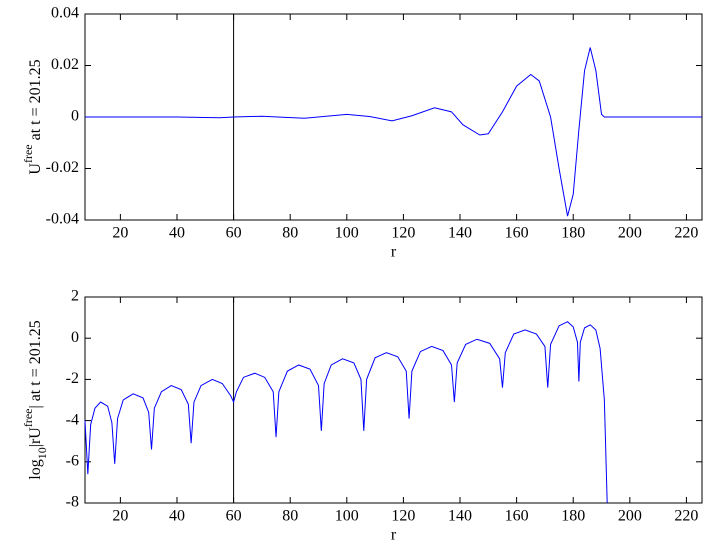  What do you see at coordinates (72, 378) in the screenshot?
I see `y-tick-label: -2` at bounding box center [72, 378].